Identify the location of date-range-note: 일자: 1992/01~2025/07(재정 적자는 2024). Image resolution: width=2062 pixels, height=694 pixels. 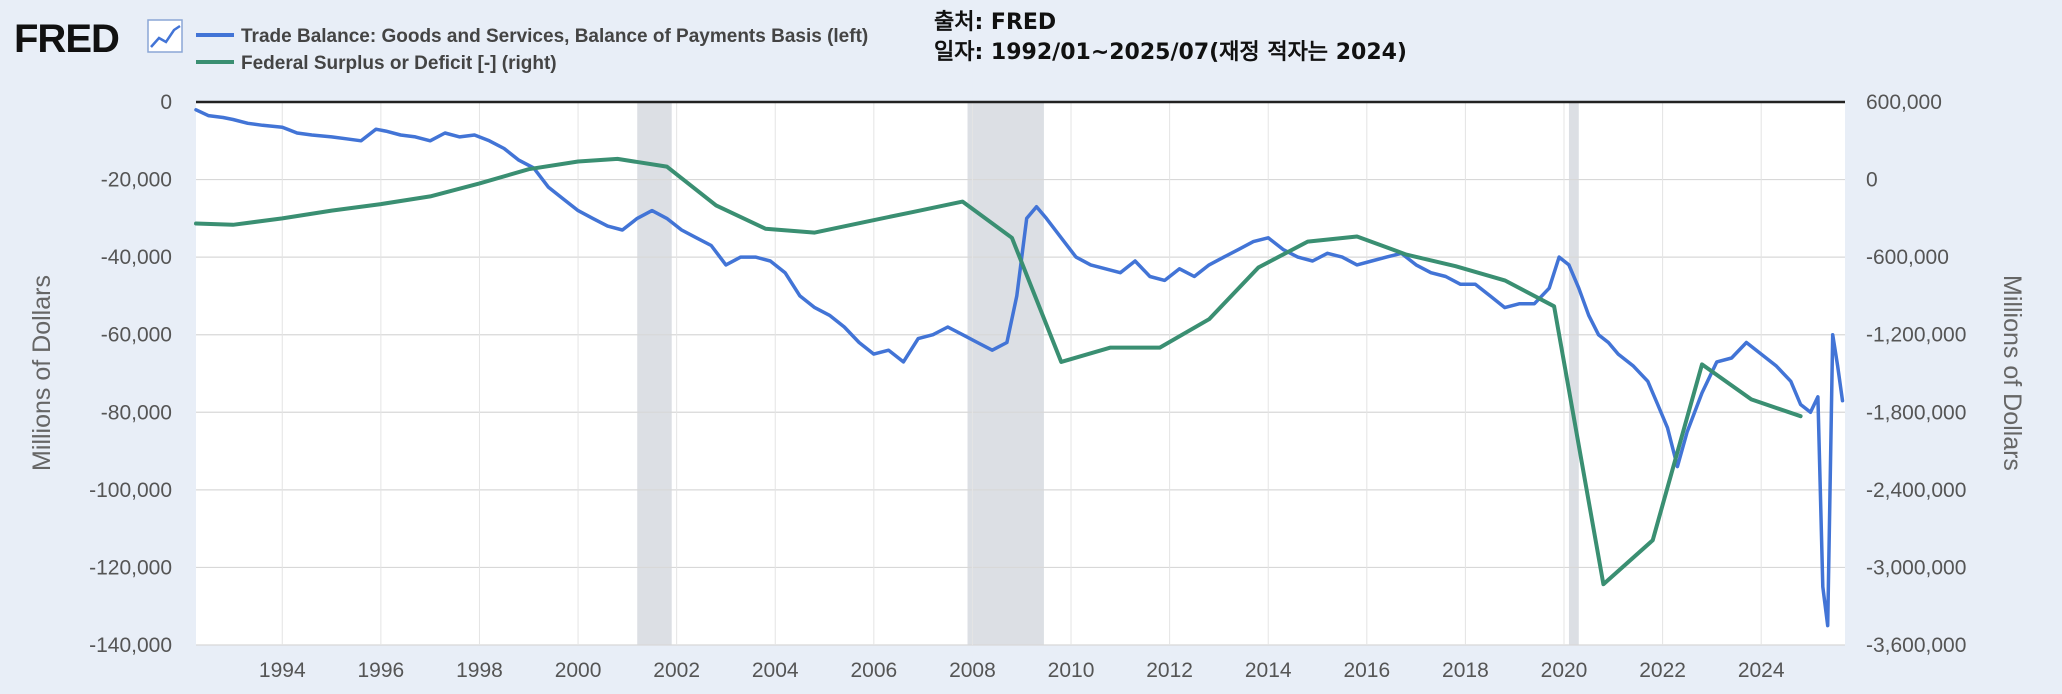
(1170, 52).